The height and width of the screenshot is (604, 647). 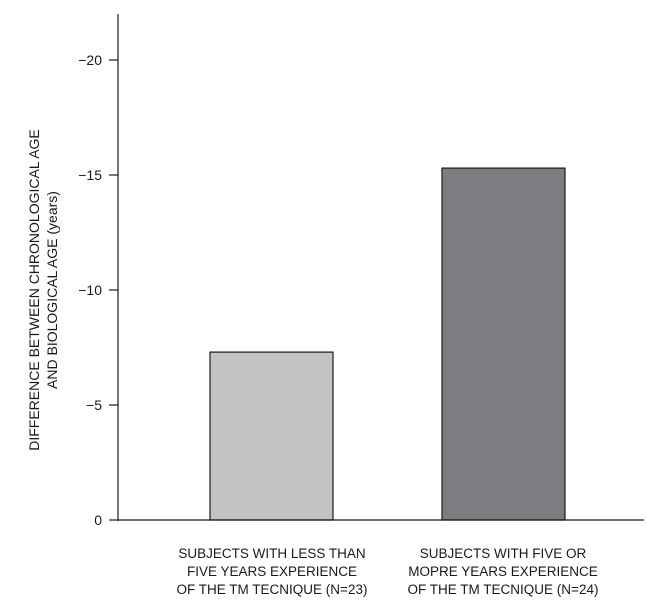 I want to click on y-tick-label: −5, so click(x=94, y=405).